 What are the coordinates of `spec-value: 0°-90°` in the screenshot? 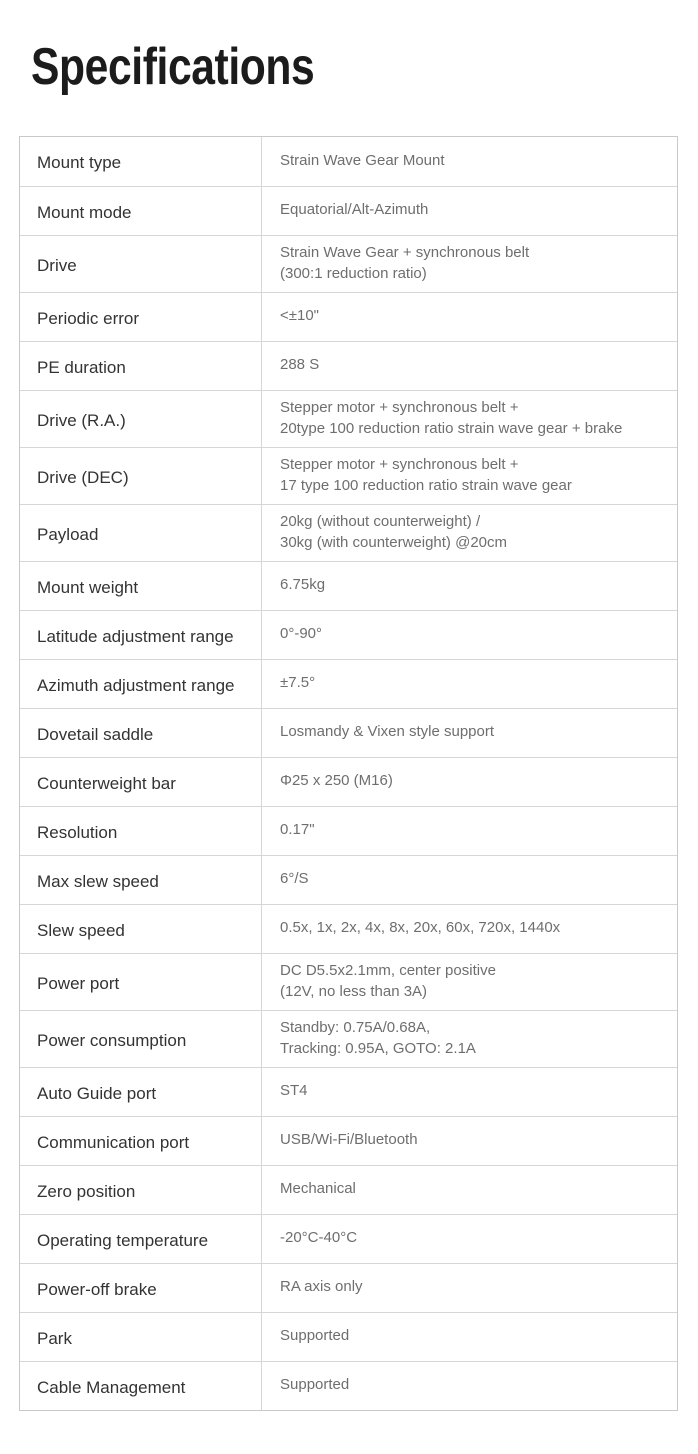 It's located at (301, 634).